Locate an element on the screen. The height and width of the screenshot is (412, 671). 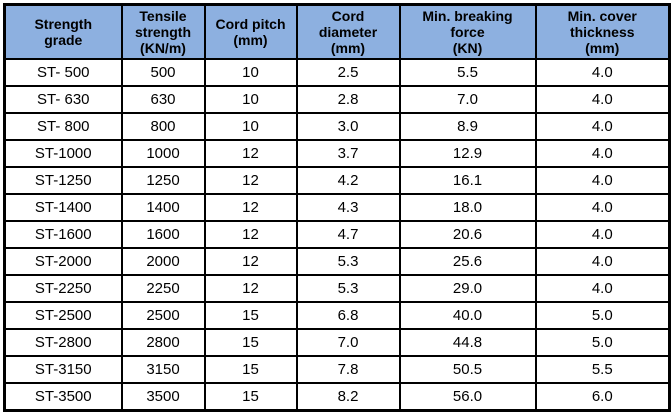
table-cell: 4.7 is located at coordinates (348, 234).